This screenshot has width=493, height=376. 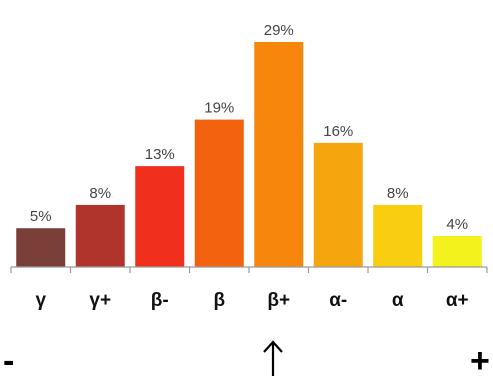 I want to click on scale-minus-label: -, so click(x=8, y=359).